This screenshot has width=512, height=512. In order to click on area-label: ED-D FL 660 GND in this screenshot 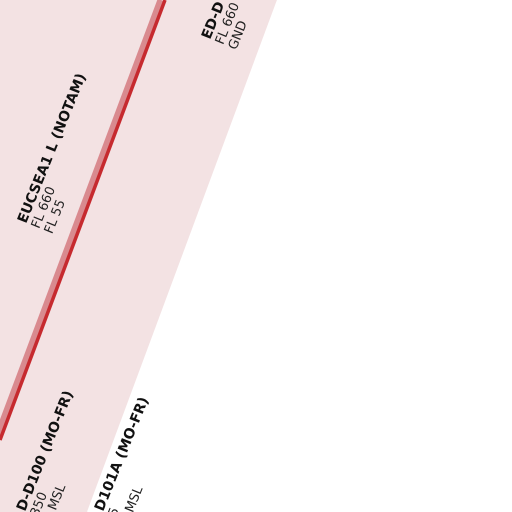, I will do `click(225, 26)`.